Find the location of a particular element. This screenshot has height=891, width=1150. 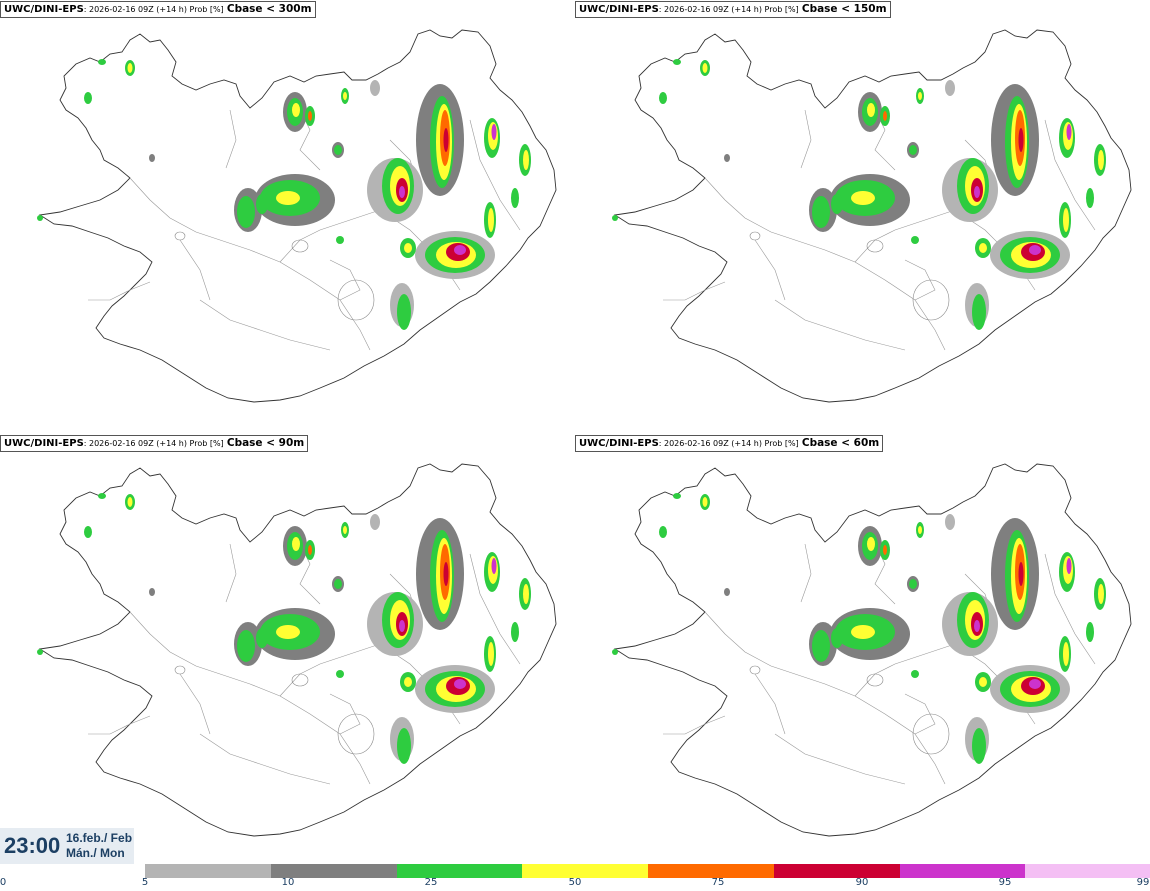

colorbar-tick-label: 90 is located at coordinates (862, 882).